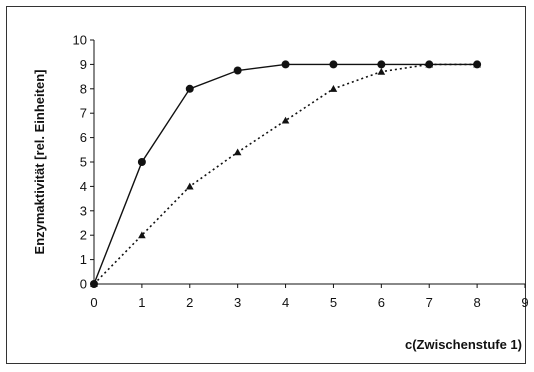  I want to click on x-tick-label: 8, so click(476, 302).